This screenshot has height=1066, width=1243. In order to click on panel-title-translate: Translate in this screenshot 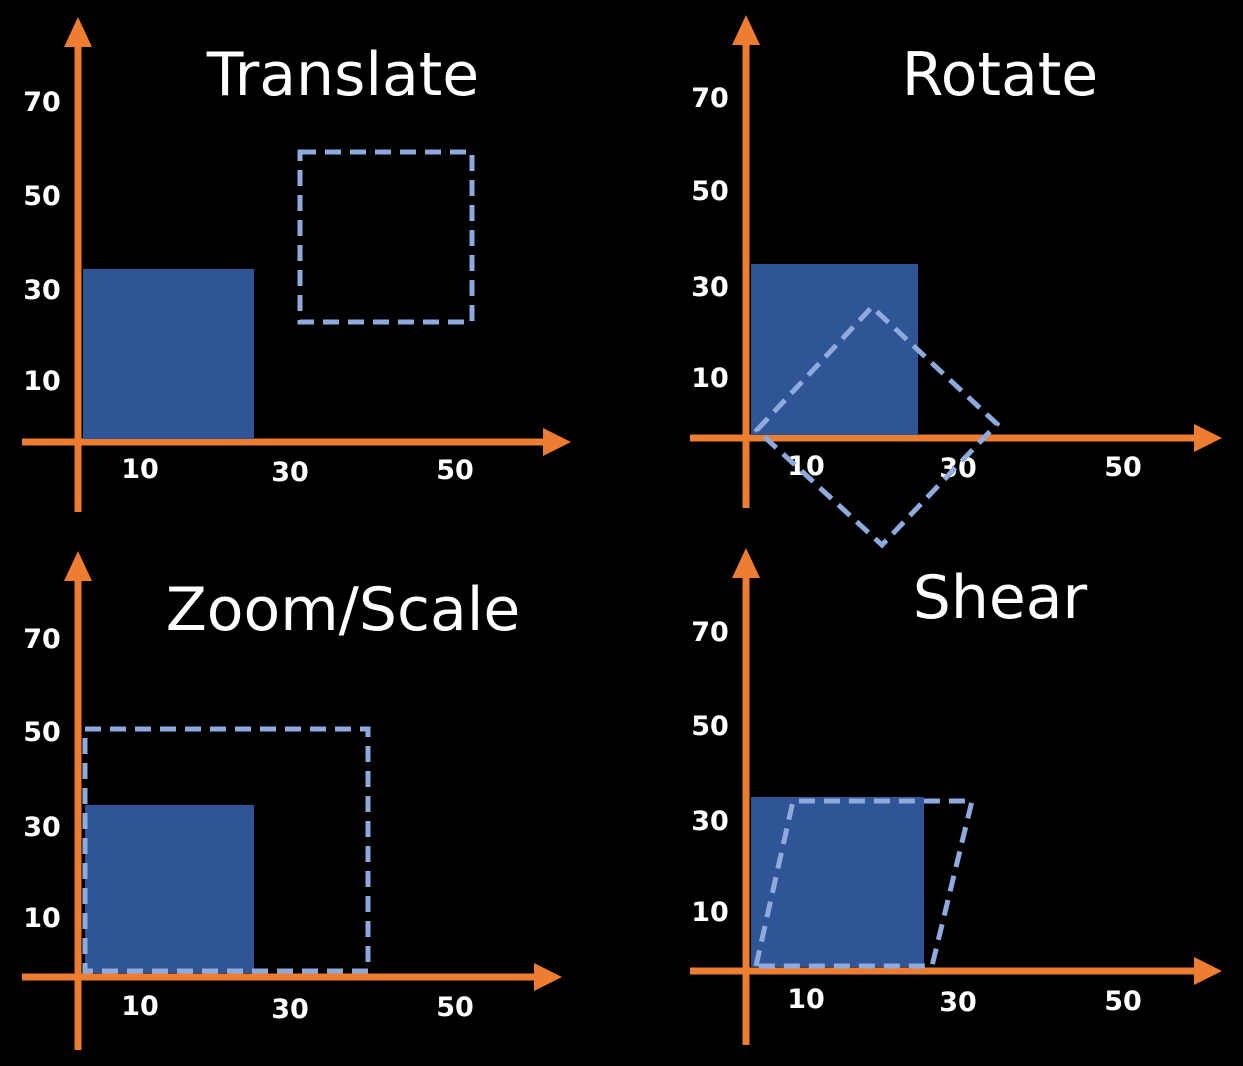, I will do `click(342, 75)`.